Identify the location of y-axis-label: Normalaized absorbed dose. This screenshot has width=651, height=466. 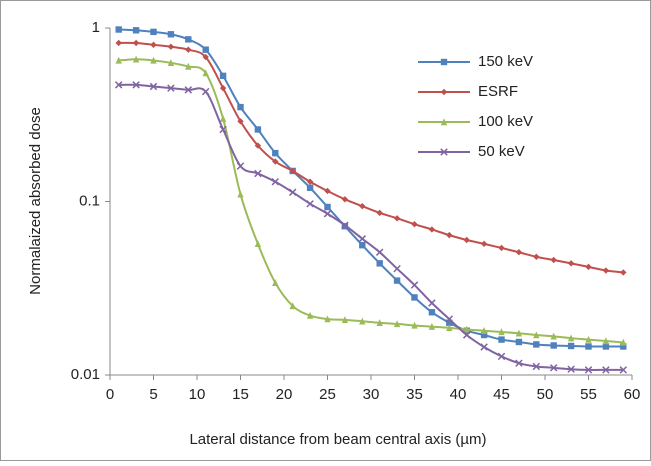
(35, 201).